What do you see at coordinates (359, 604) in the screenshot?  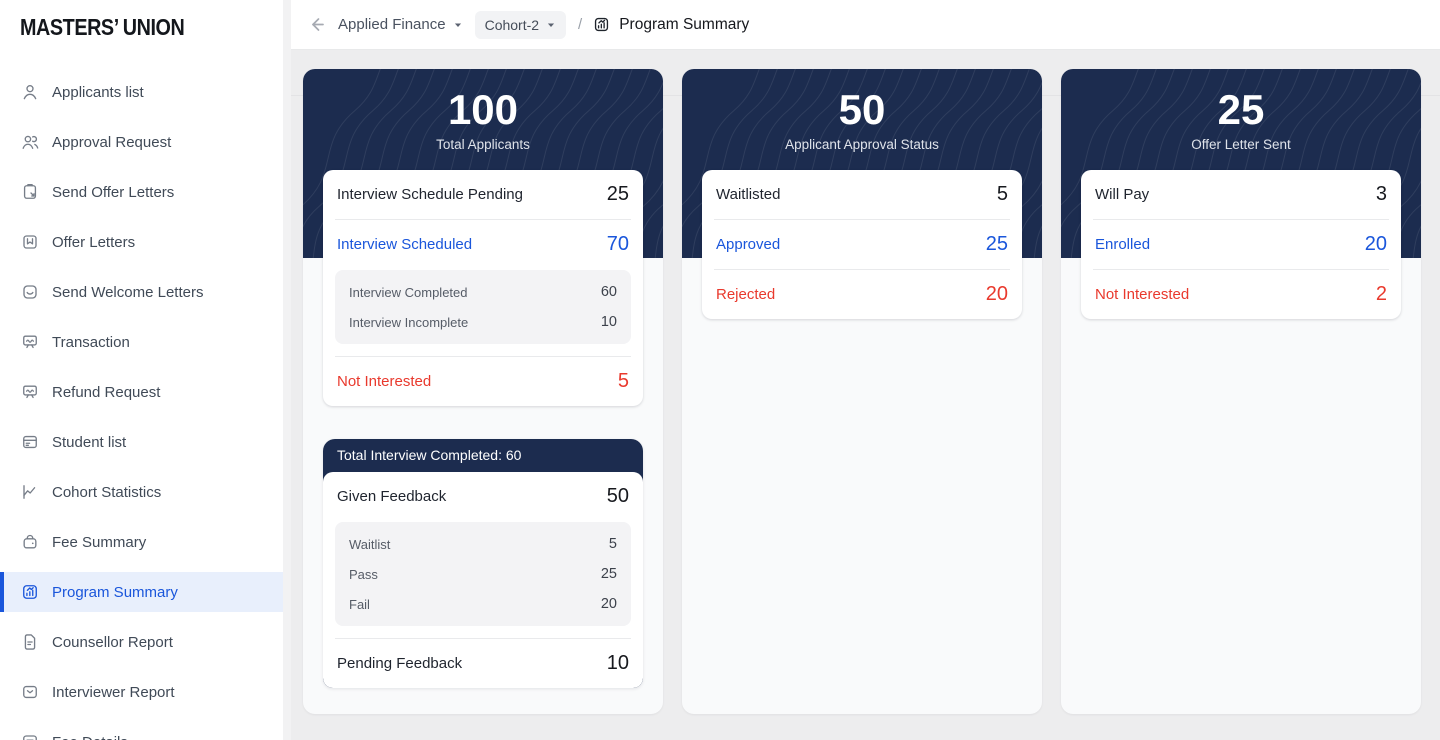 I see `stat-label: Fail` at bounding box center [359, 604].